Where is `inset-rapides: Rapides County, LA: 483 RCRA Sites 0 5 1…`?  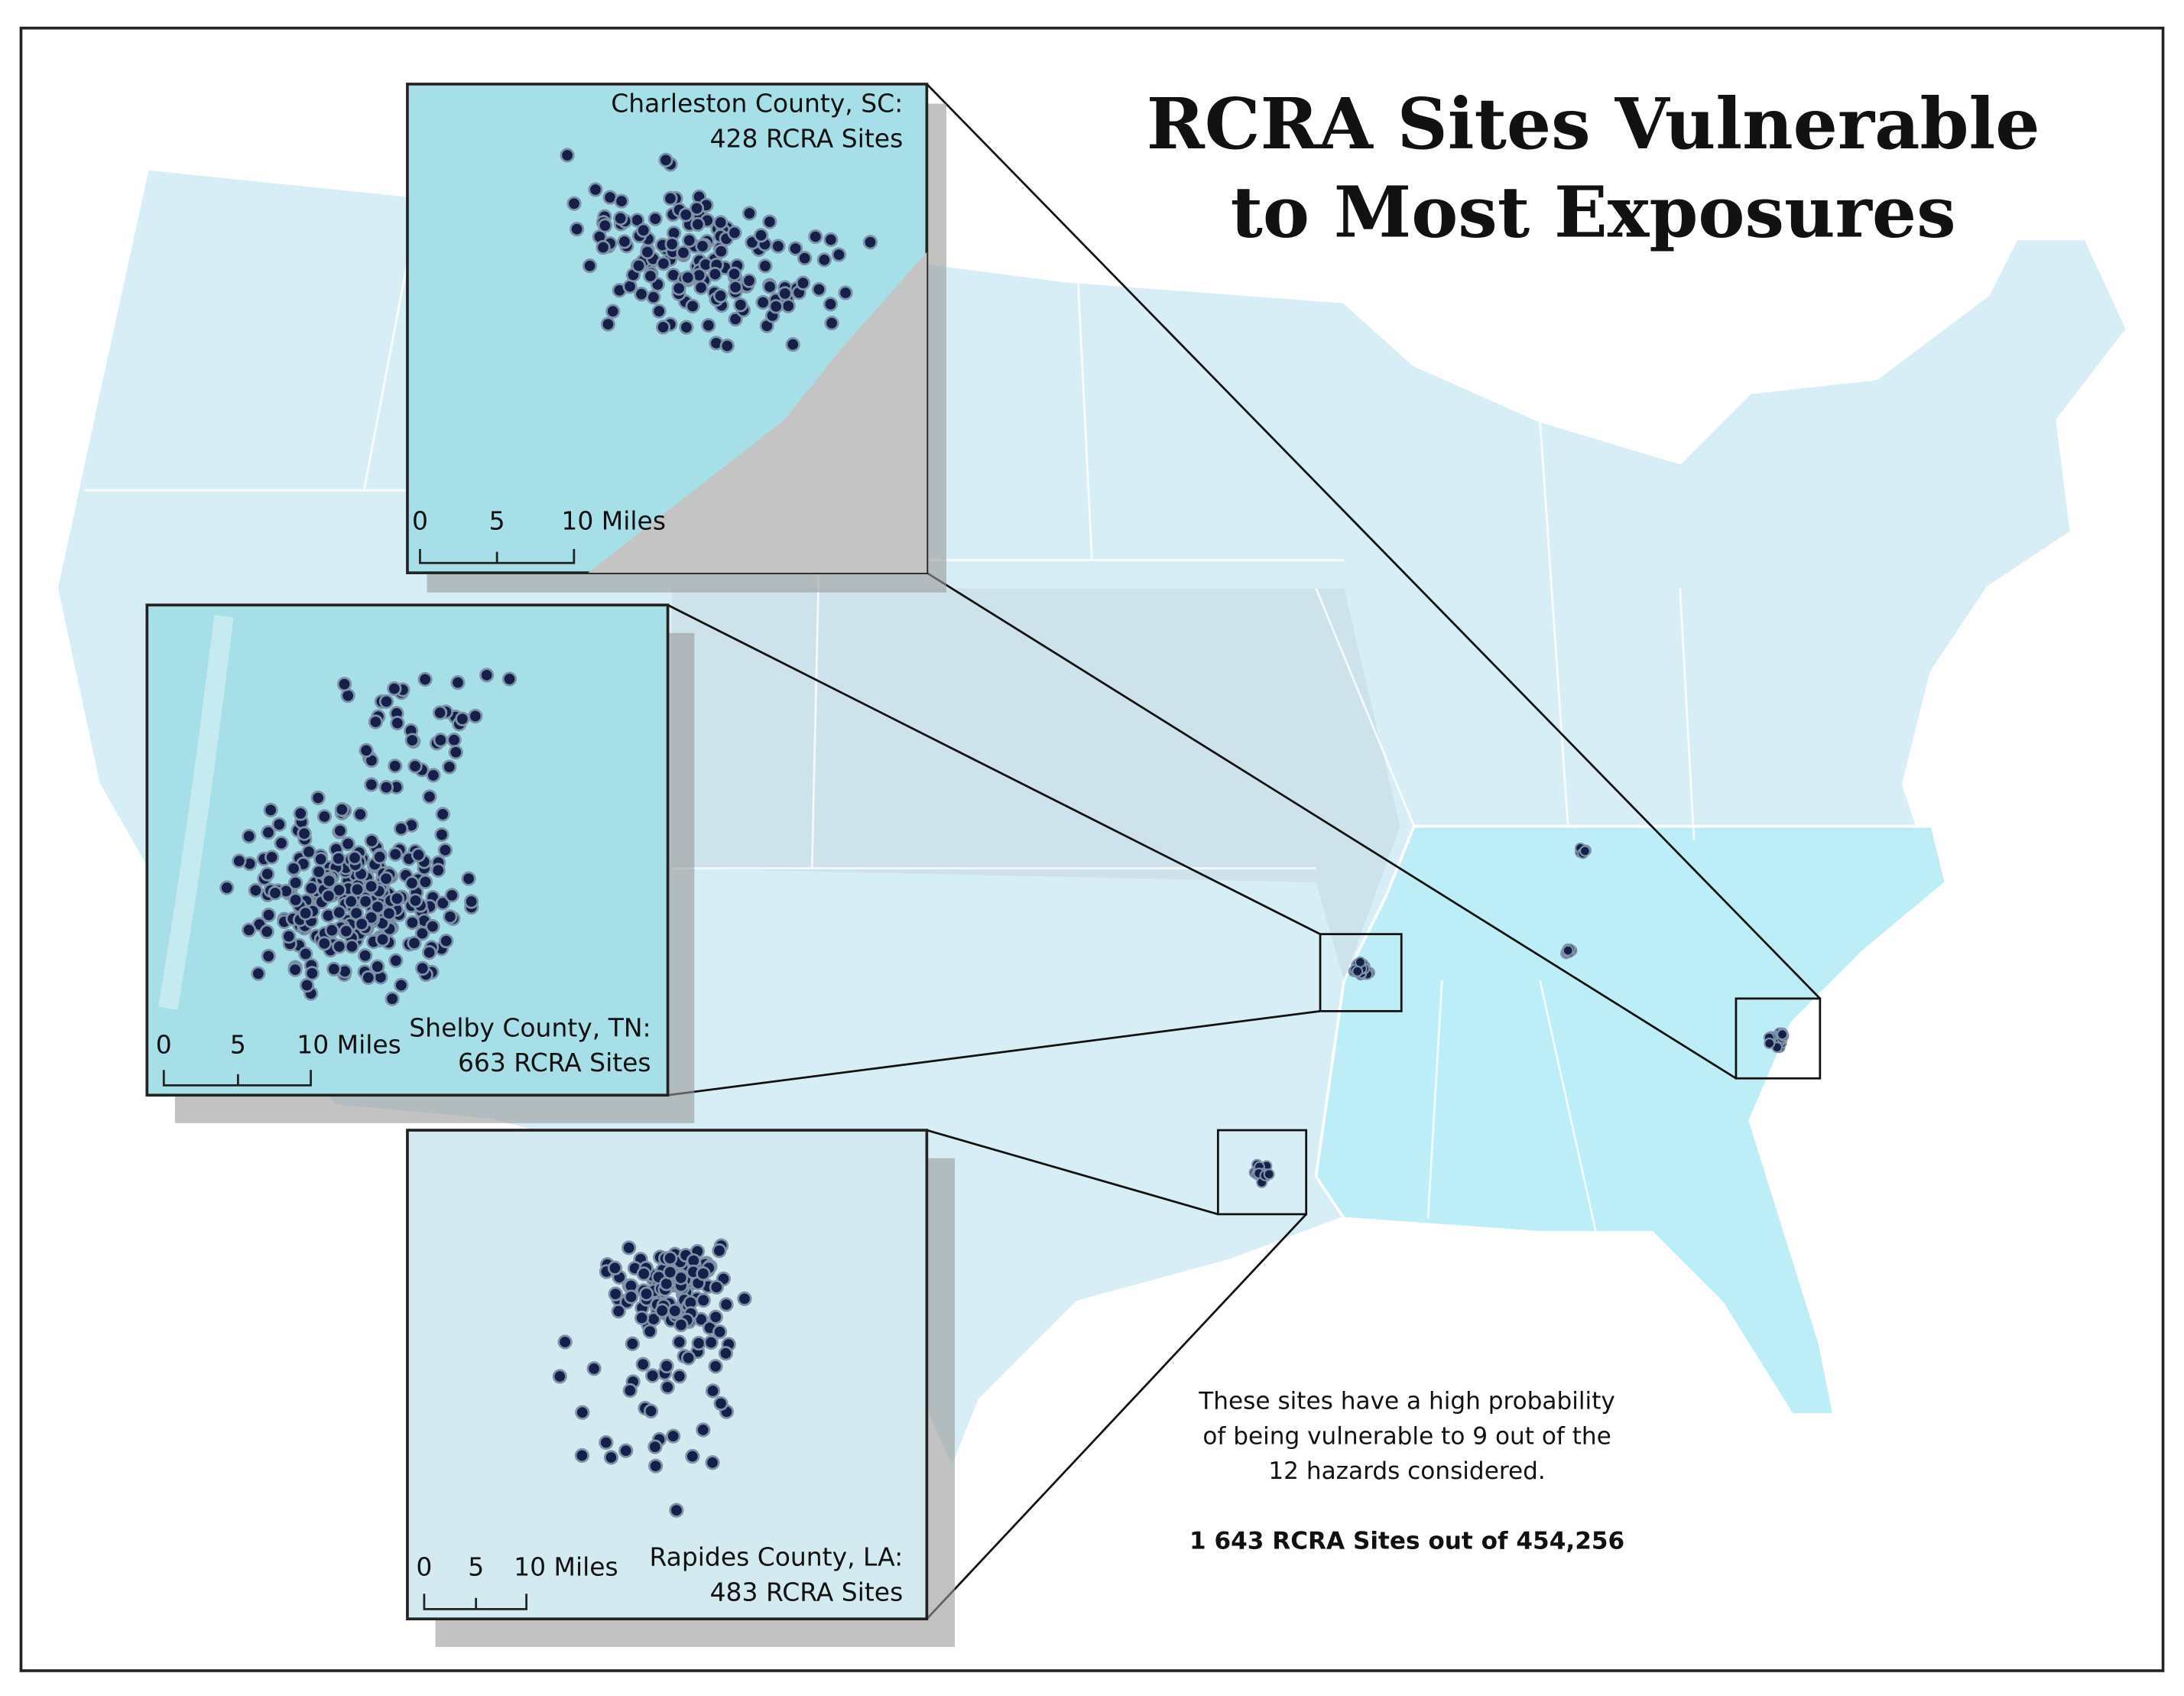
inset-rapides: Rapides County, LA: 483 RCRA Sites 0 5 1… is located at coordinates (681, 1388).